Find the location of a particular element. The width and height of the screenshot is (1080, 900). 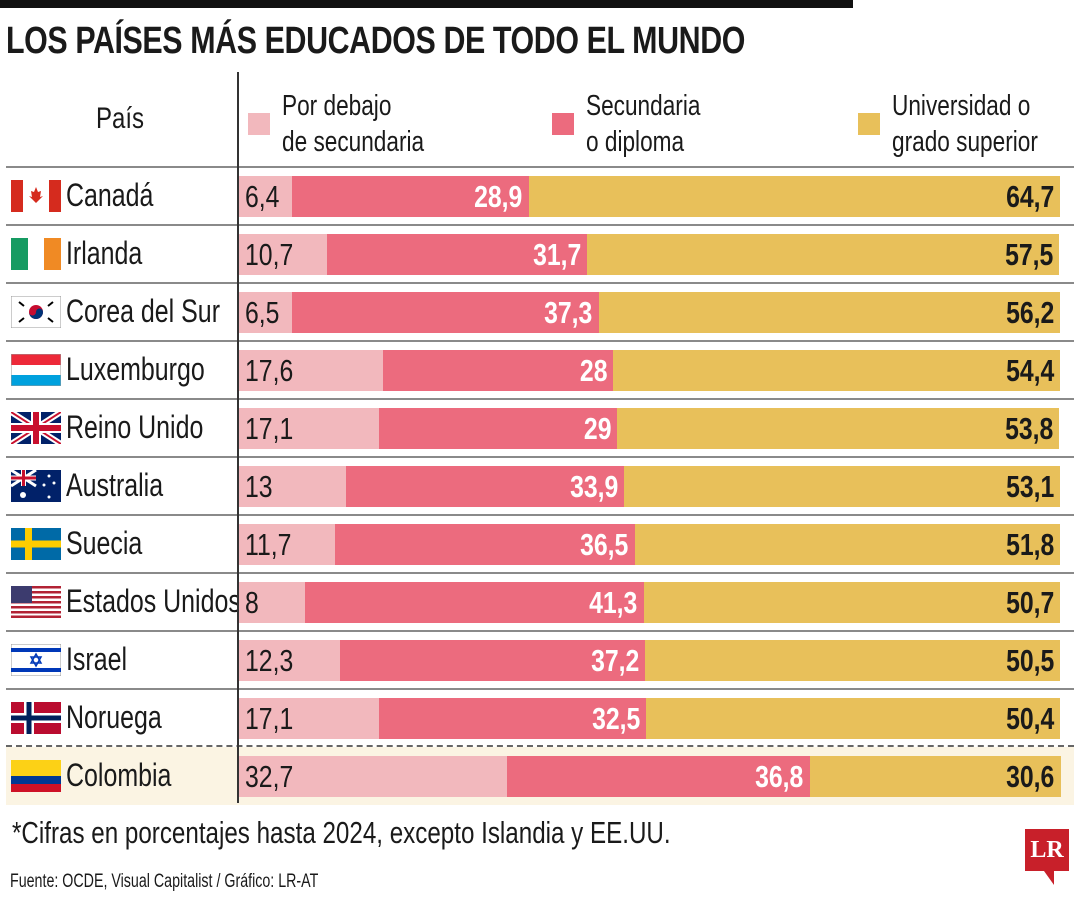

data-label: 12,3 is located at coordinates (269, 660).